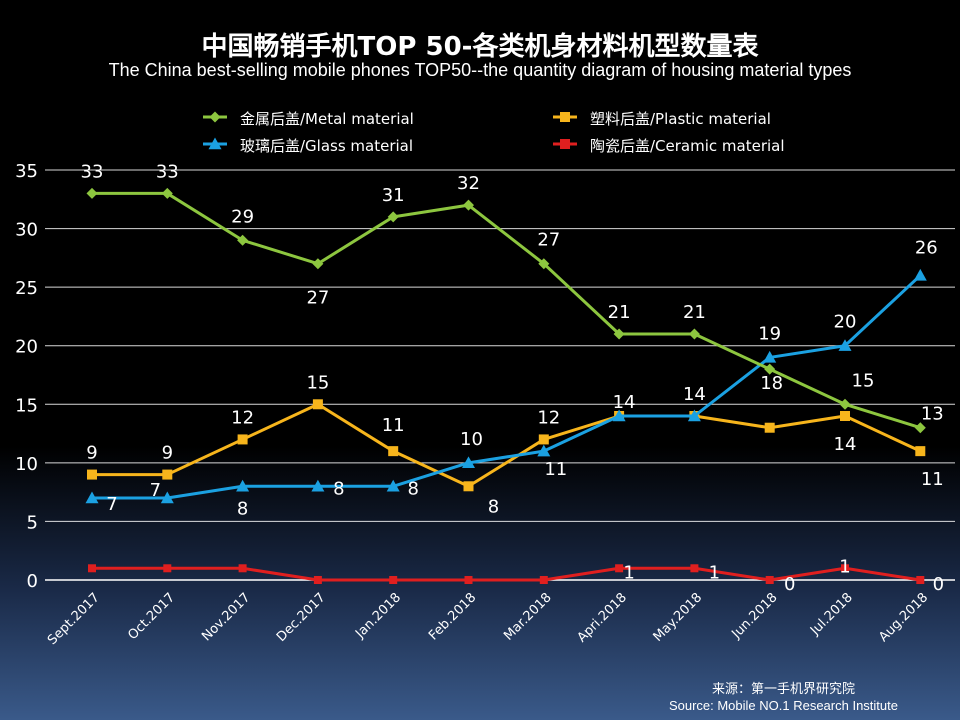 The height and width of the screenshot is (720, 960). Describe the element at coordinates (680, 118) in the screenshot. I see `legend-plastic: 塑料后盖/Plastic material` at that location.